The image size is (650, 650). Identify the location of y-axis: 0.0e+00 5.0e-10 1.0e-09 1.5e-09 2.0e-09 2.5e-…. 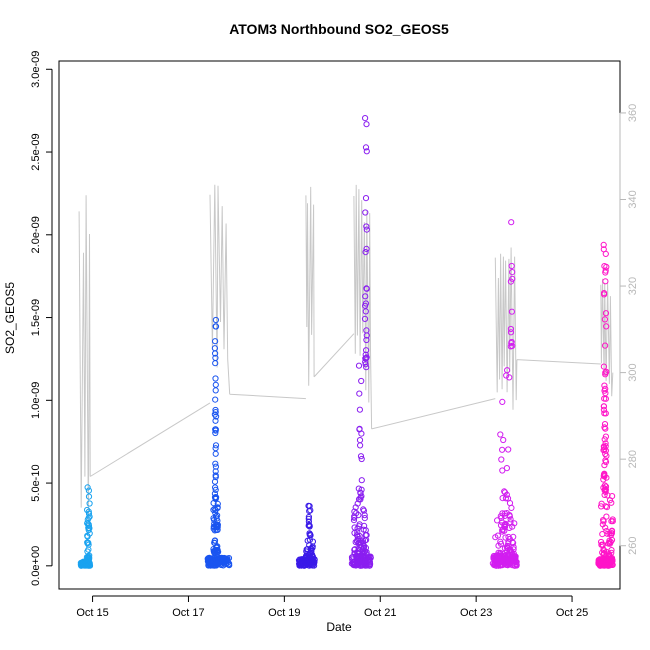
(41, 318).